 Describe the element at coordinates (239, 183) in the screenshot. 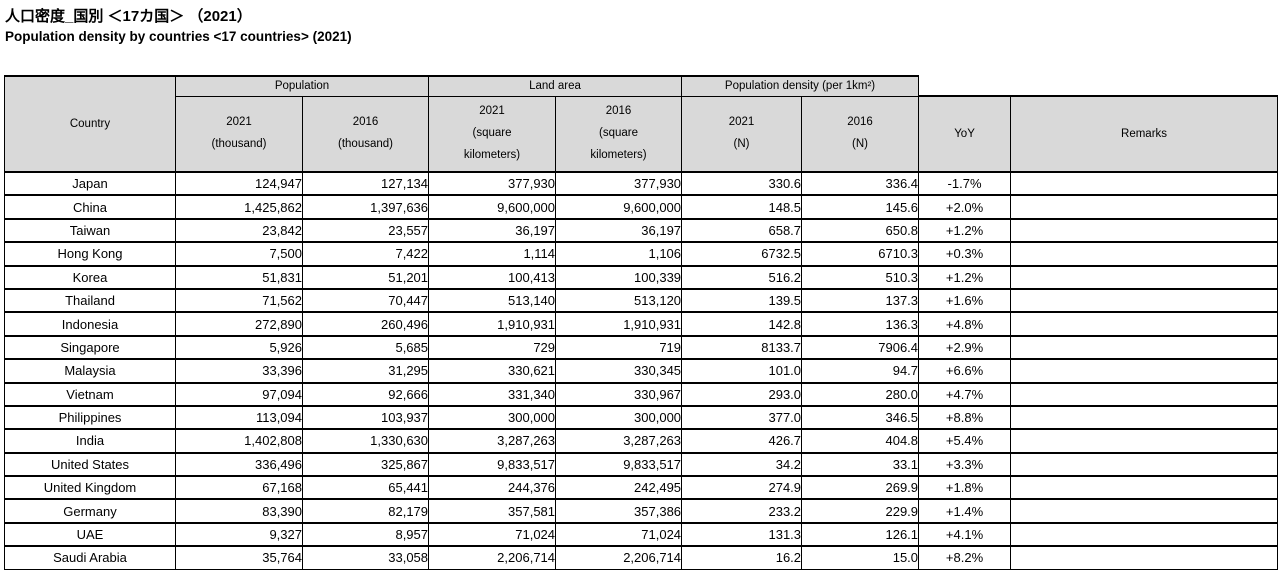

I see `population-2021-cell: 124,947` at that location.